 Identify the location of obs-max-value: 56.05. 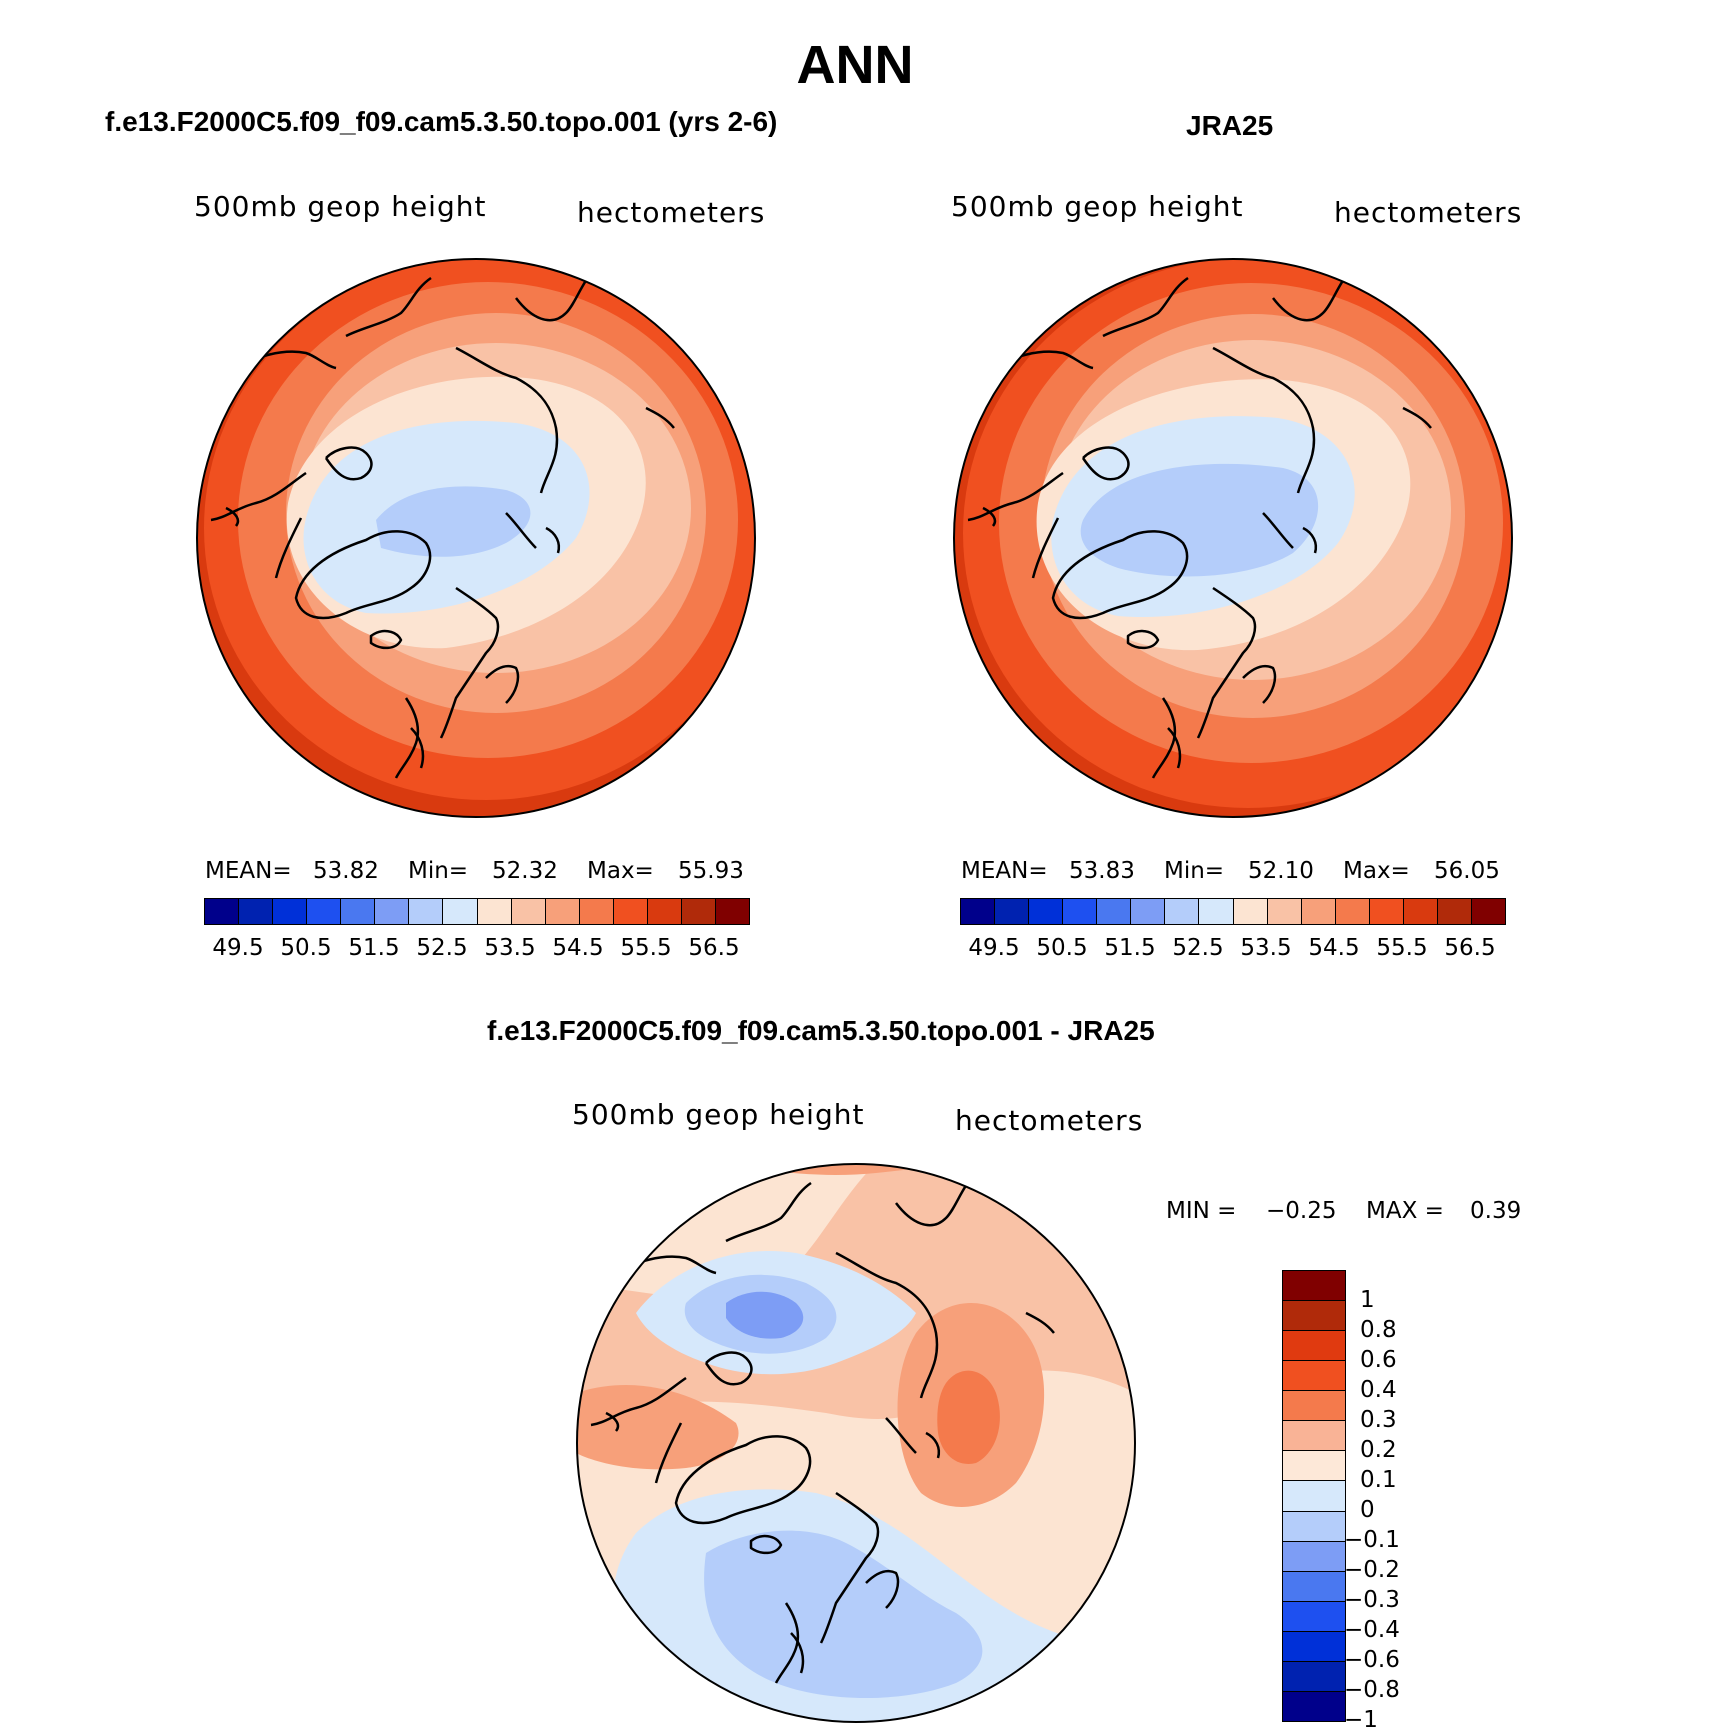
(1467, 871).